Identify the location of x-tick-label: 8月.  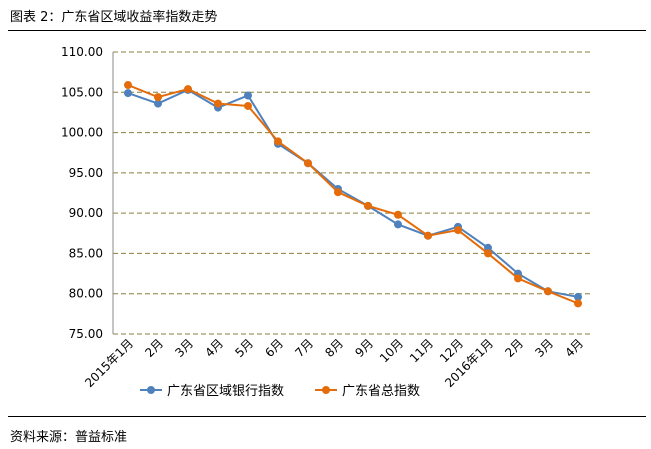
(334, 348).